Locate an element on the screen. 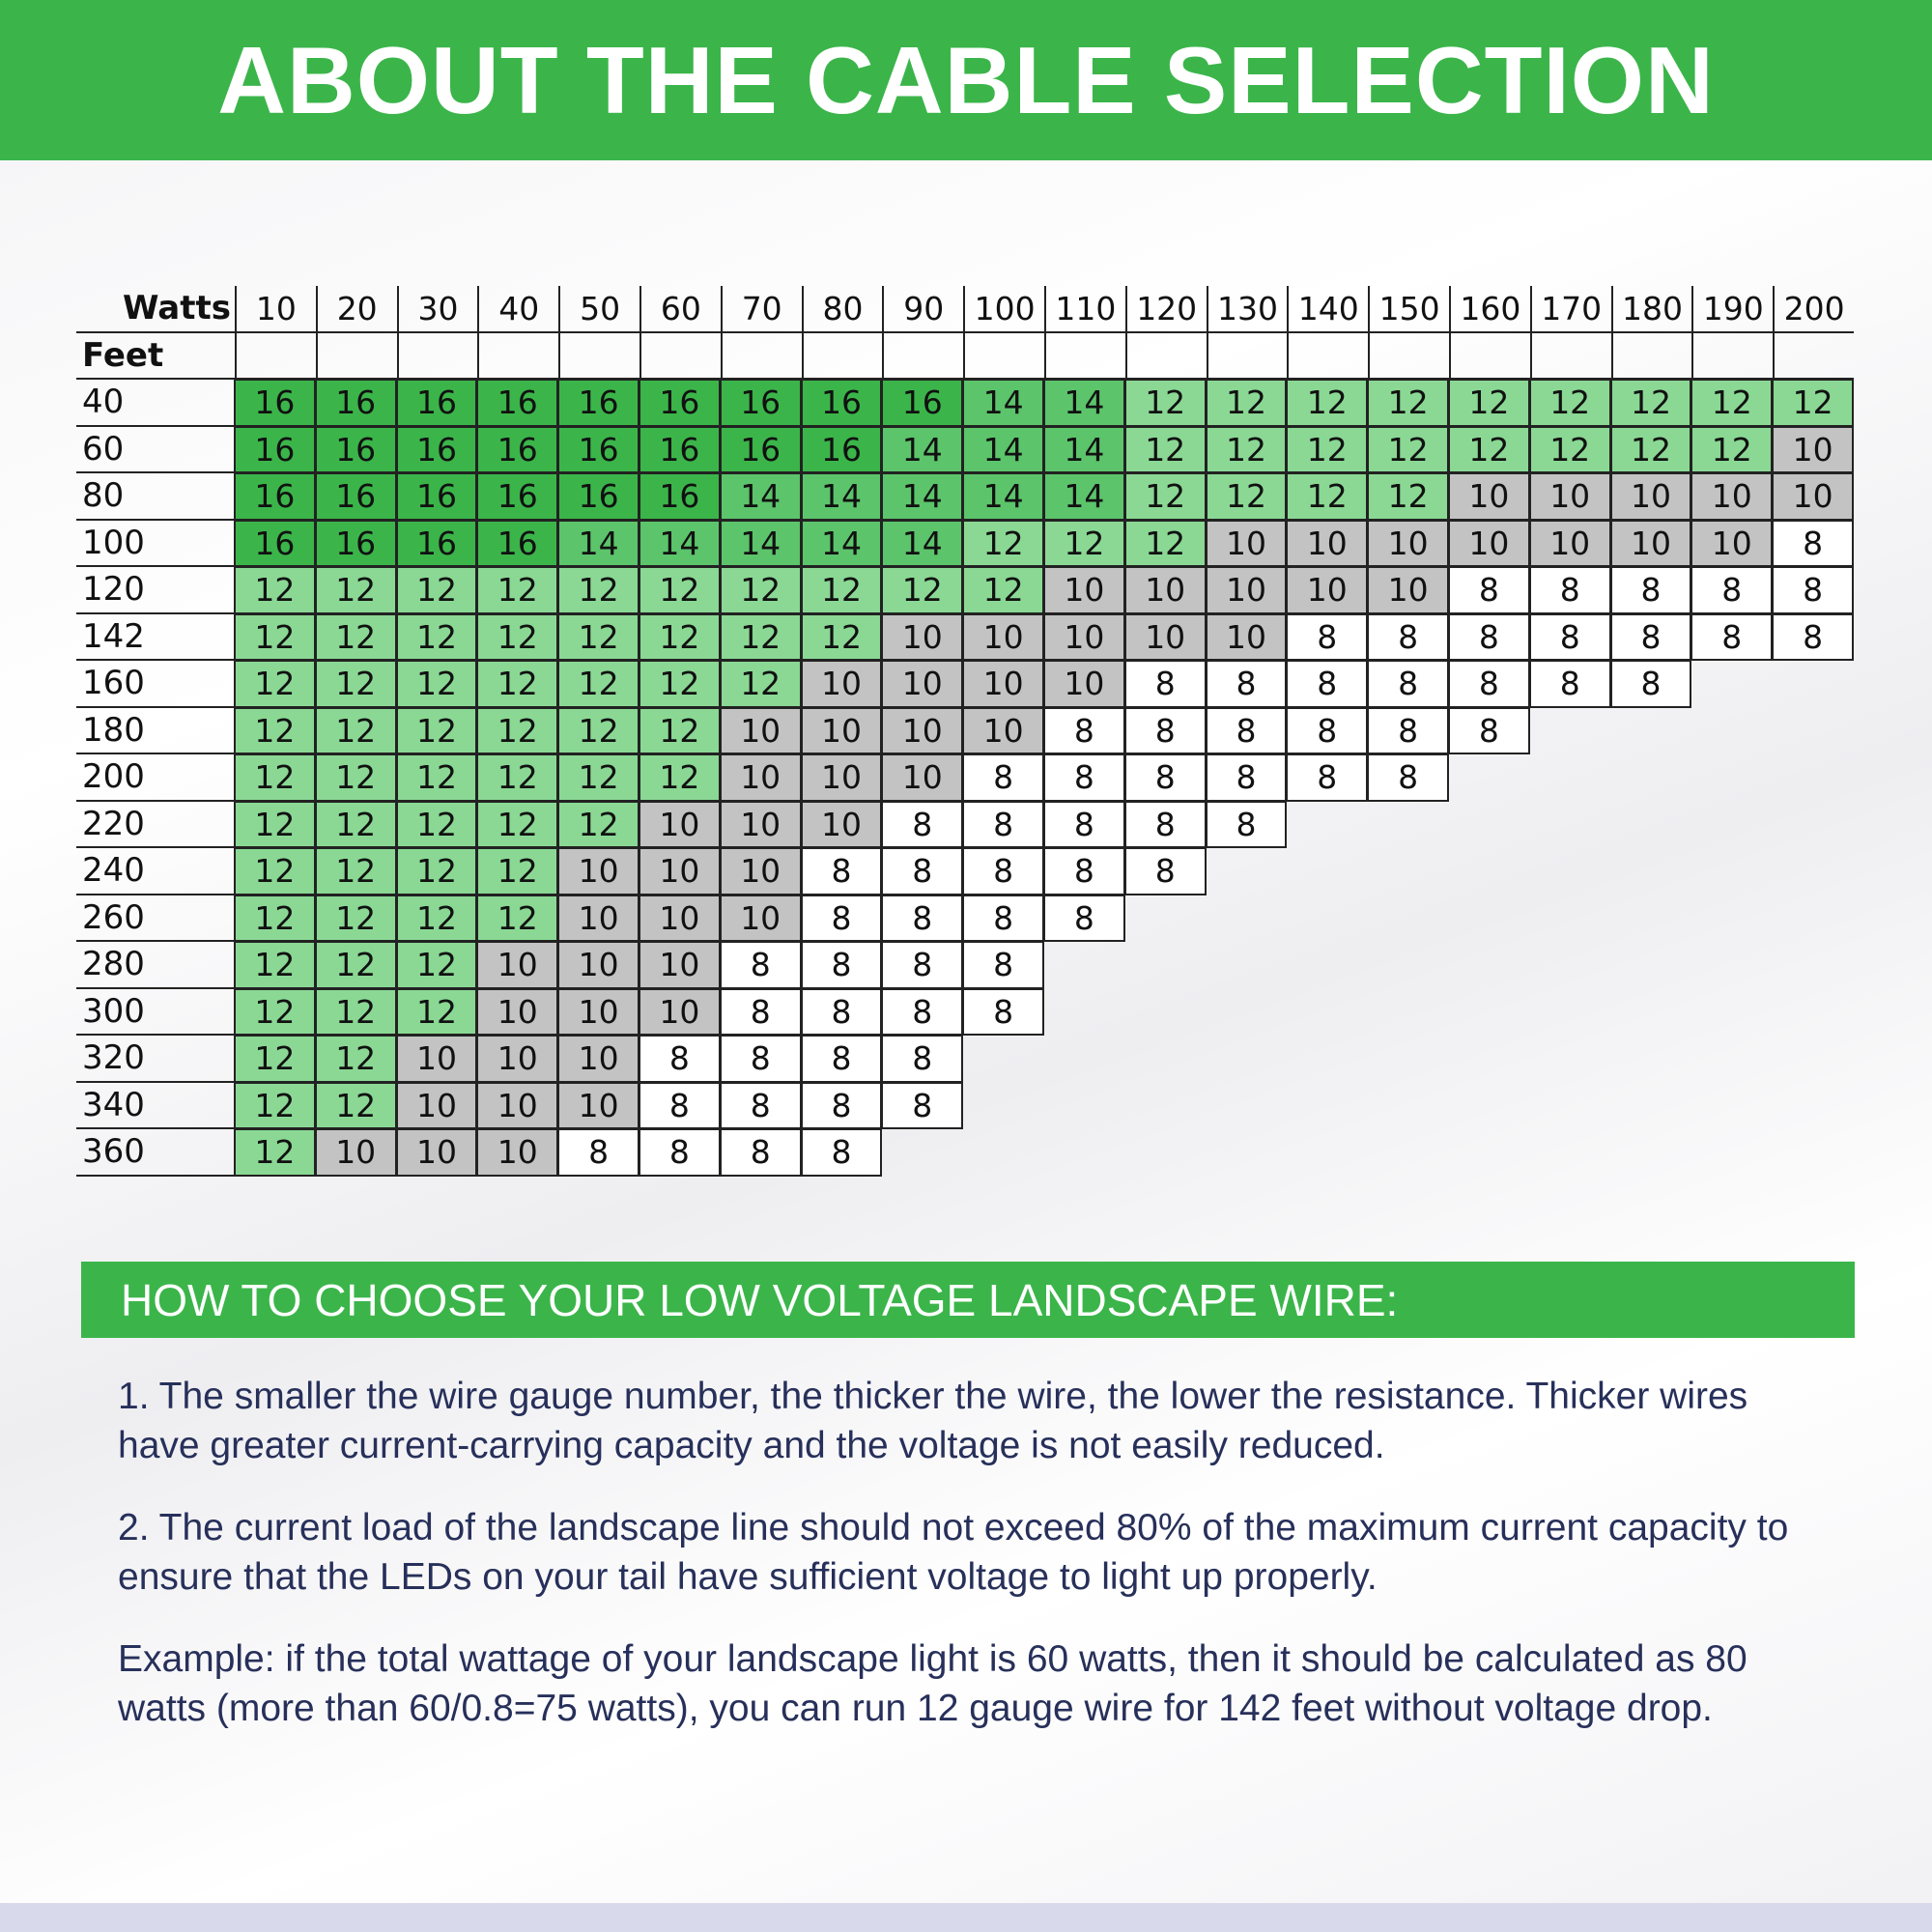  watts-header: 120 is located at coordinates (1165, 309).